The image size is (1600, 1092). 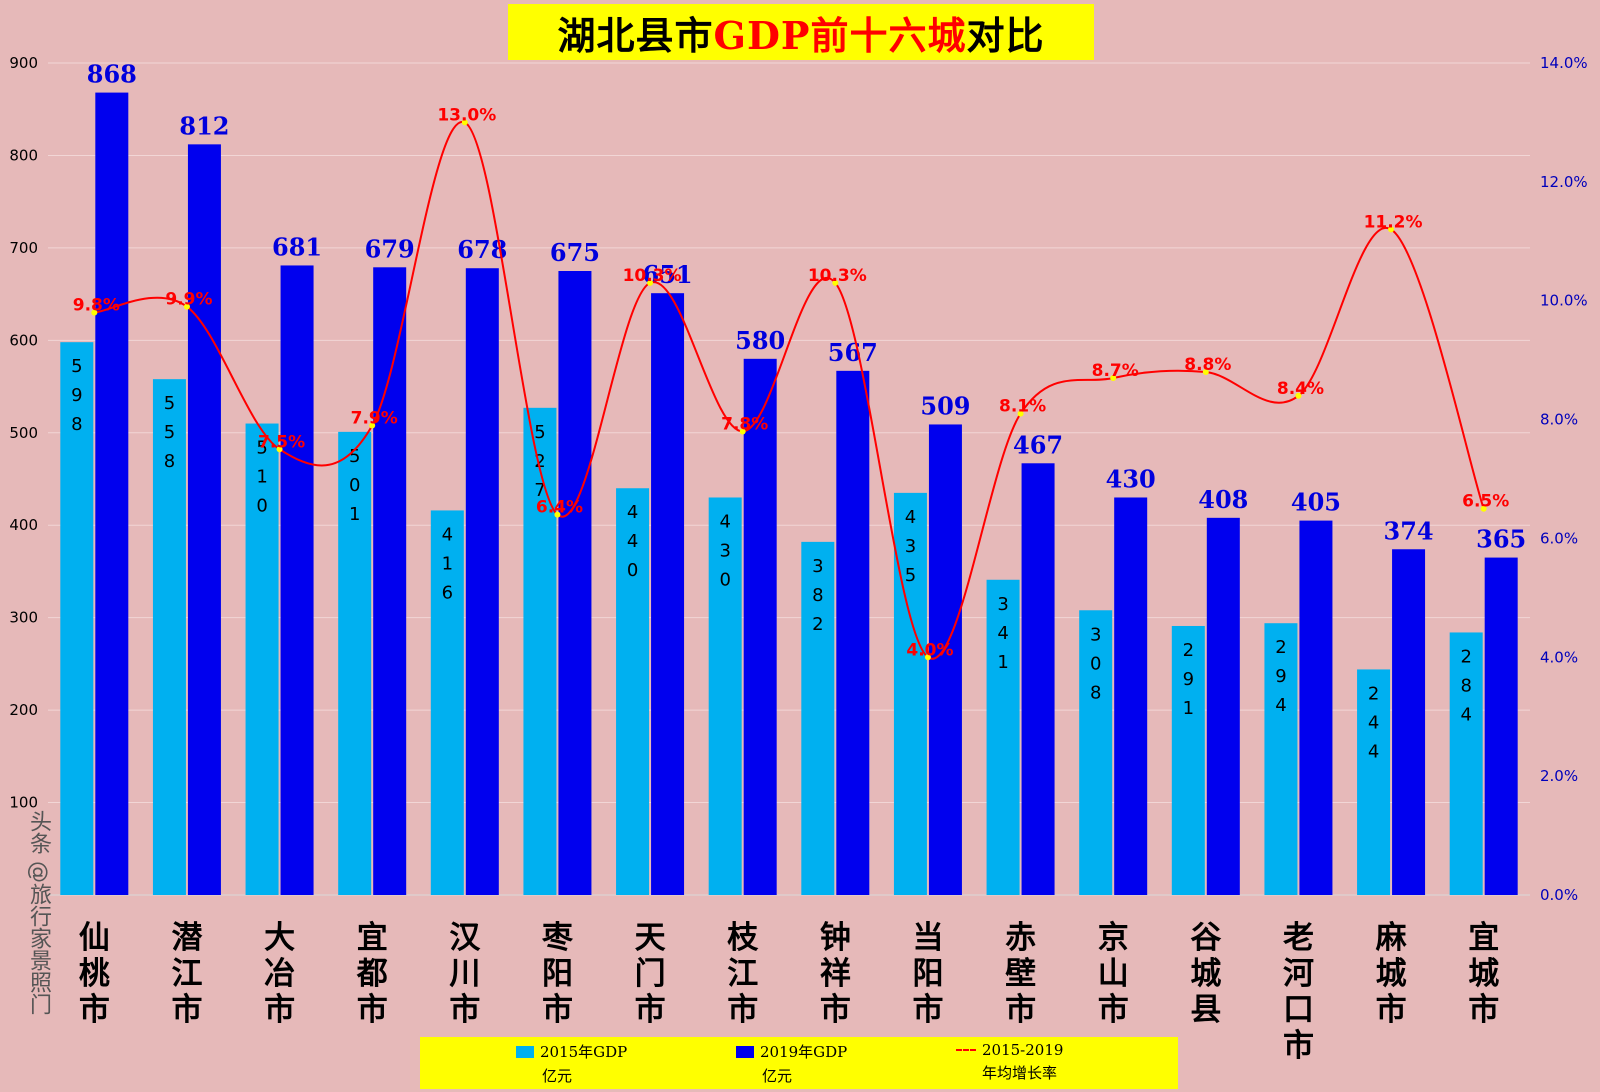 I want to click on bar-2019-label: 467, so click(x=1038, y=444).